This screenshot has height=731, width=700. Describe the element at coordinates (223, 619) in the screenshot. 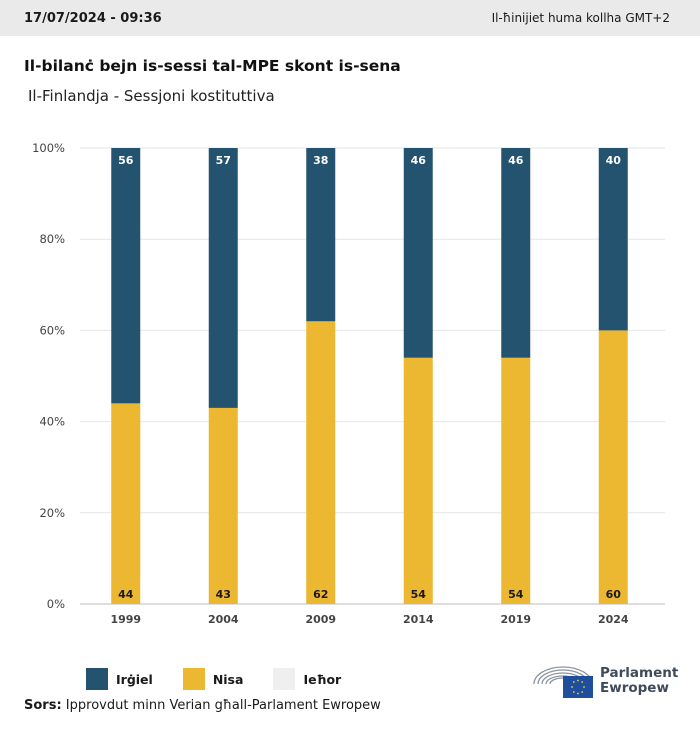

I see `x-tick-label: 2004` at that location.